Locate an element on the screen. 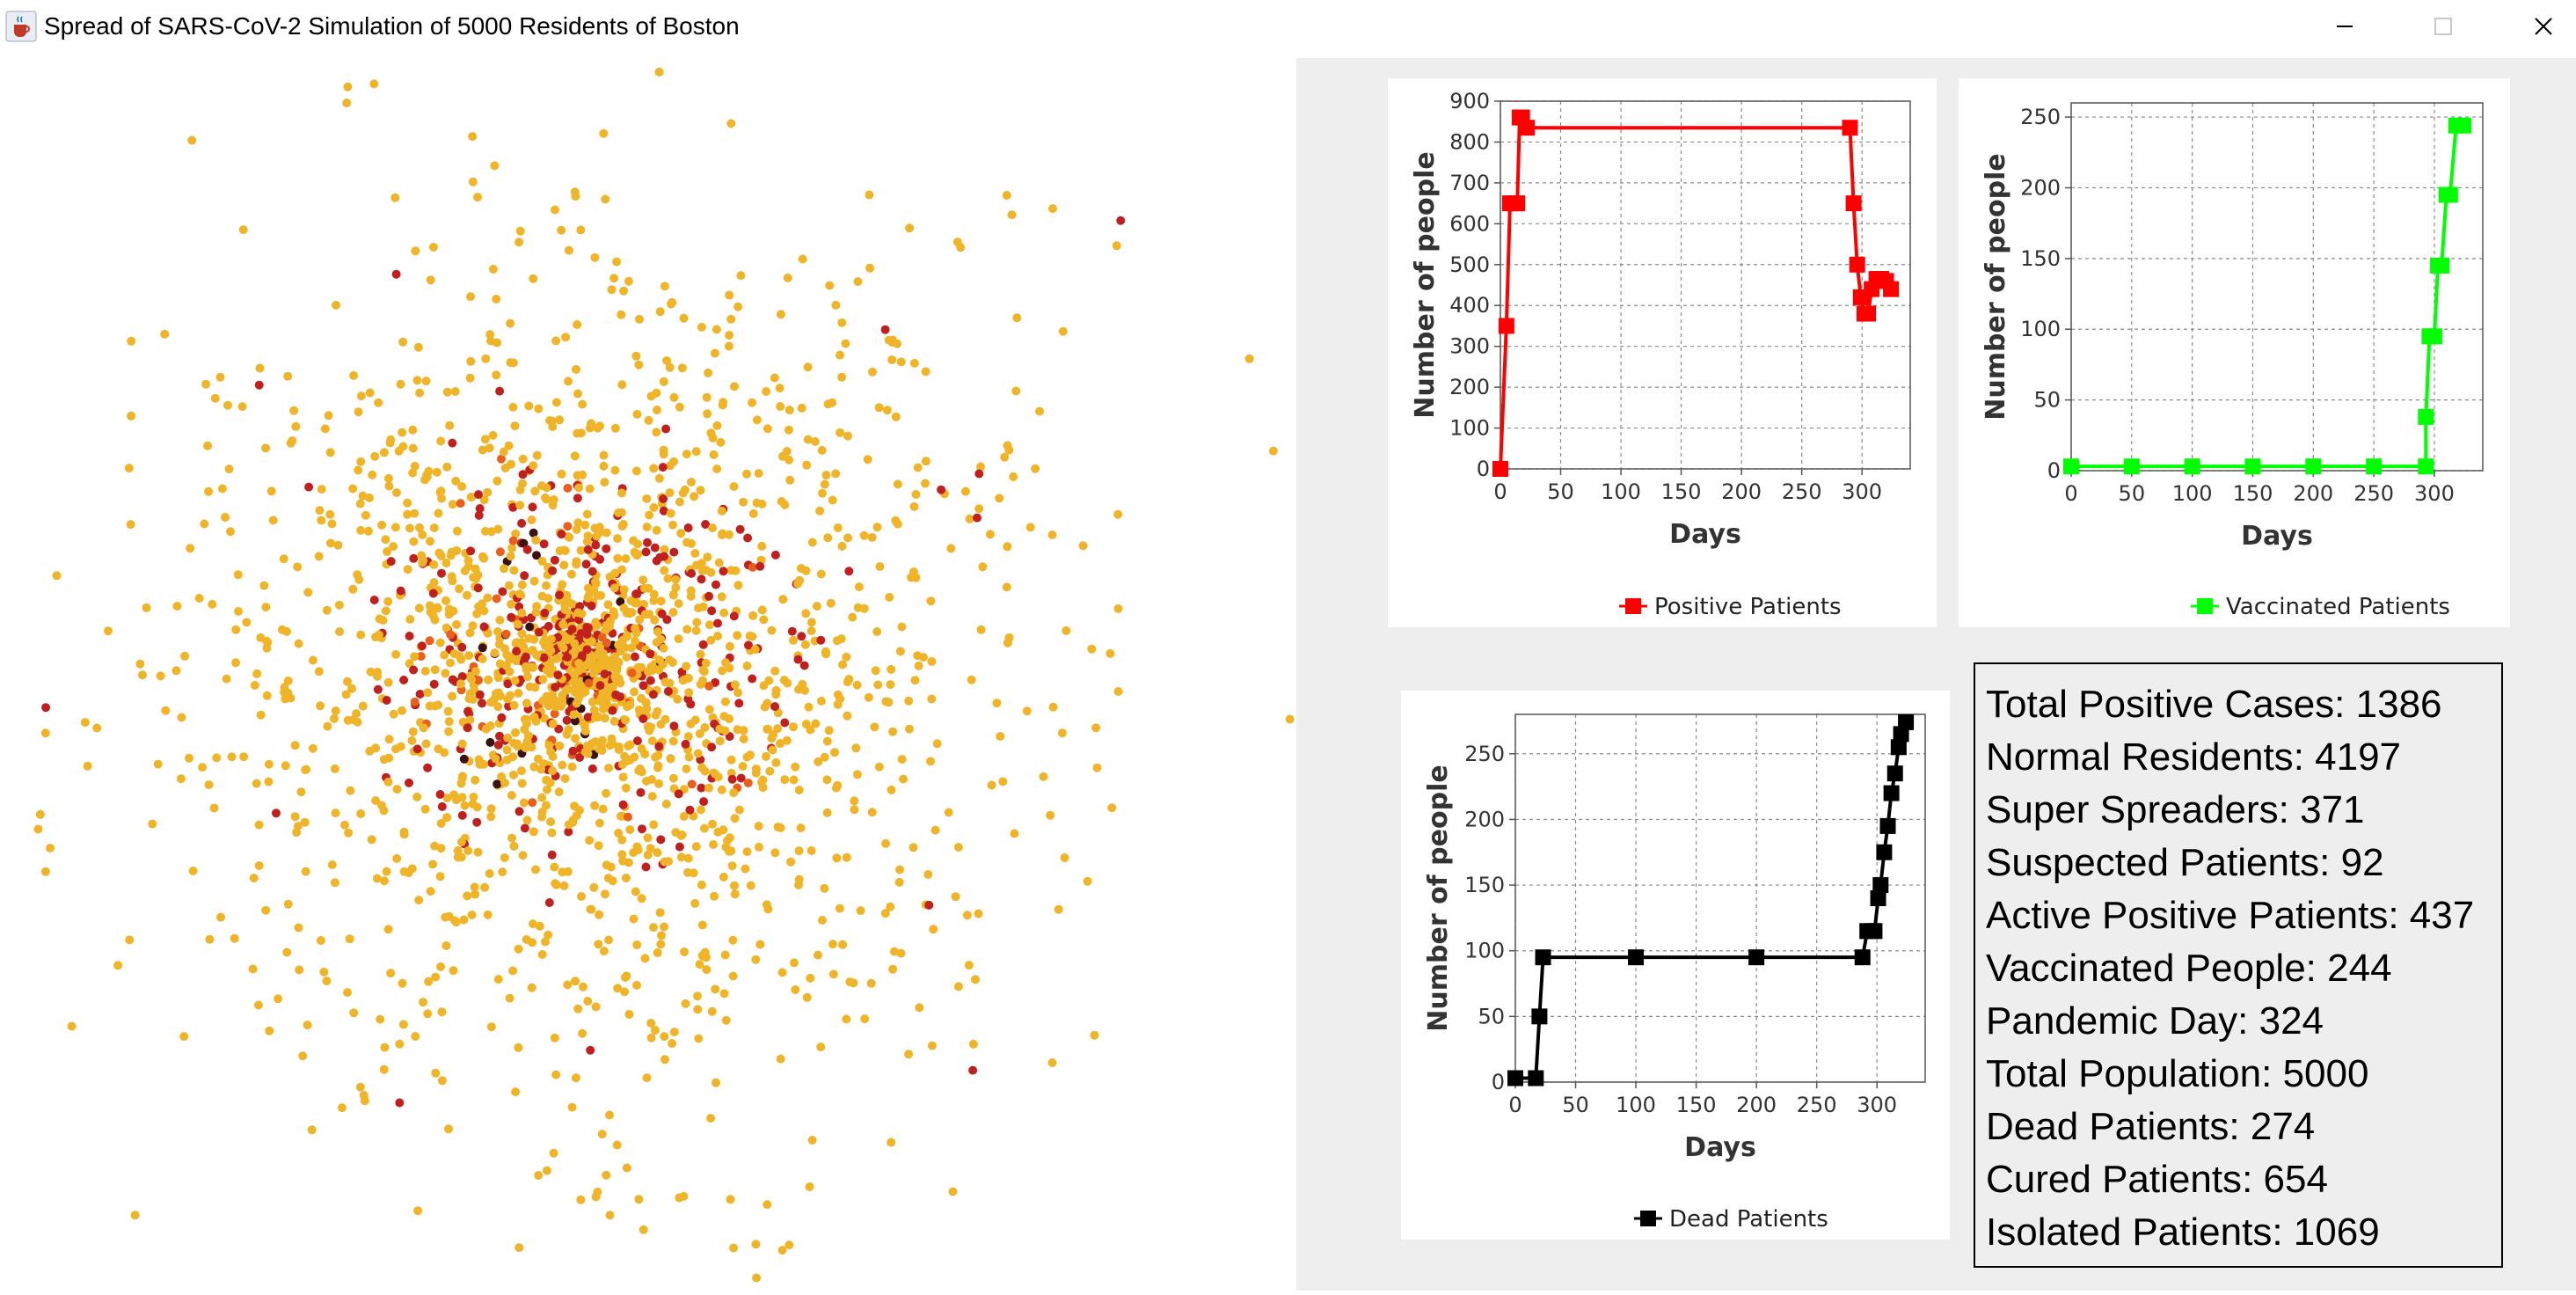  y-tick-label: 0 is located at coordinates (1483, 469).